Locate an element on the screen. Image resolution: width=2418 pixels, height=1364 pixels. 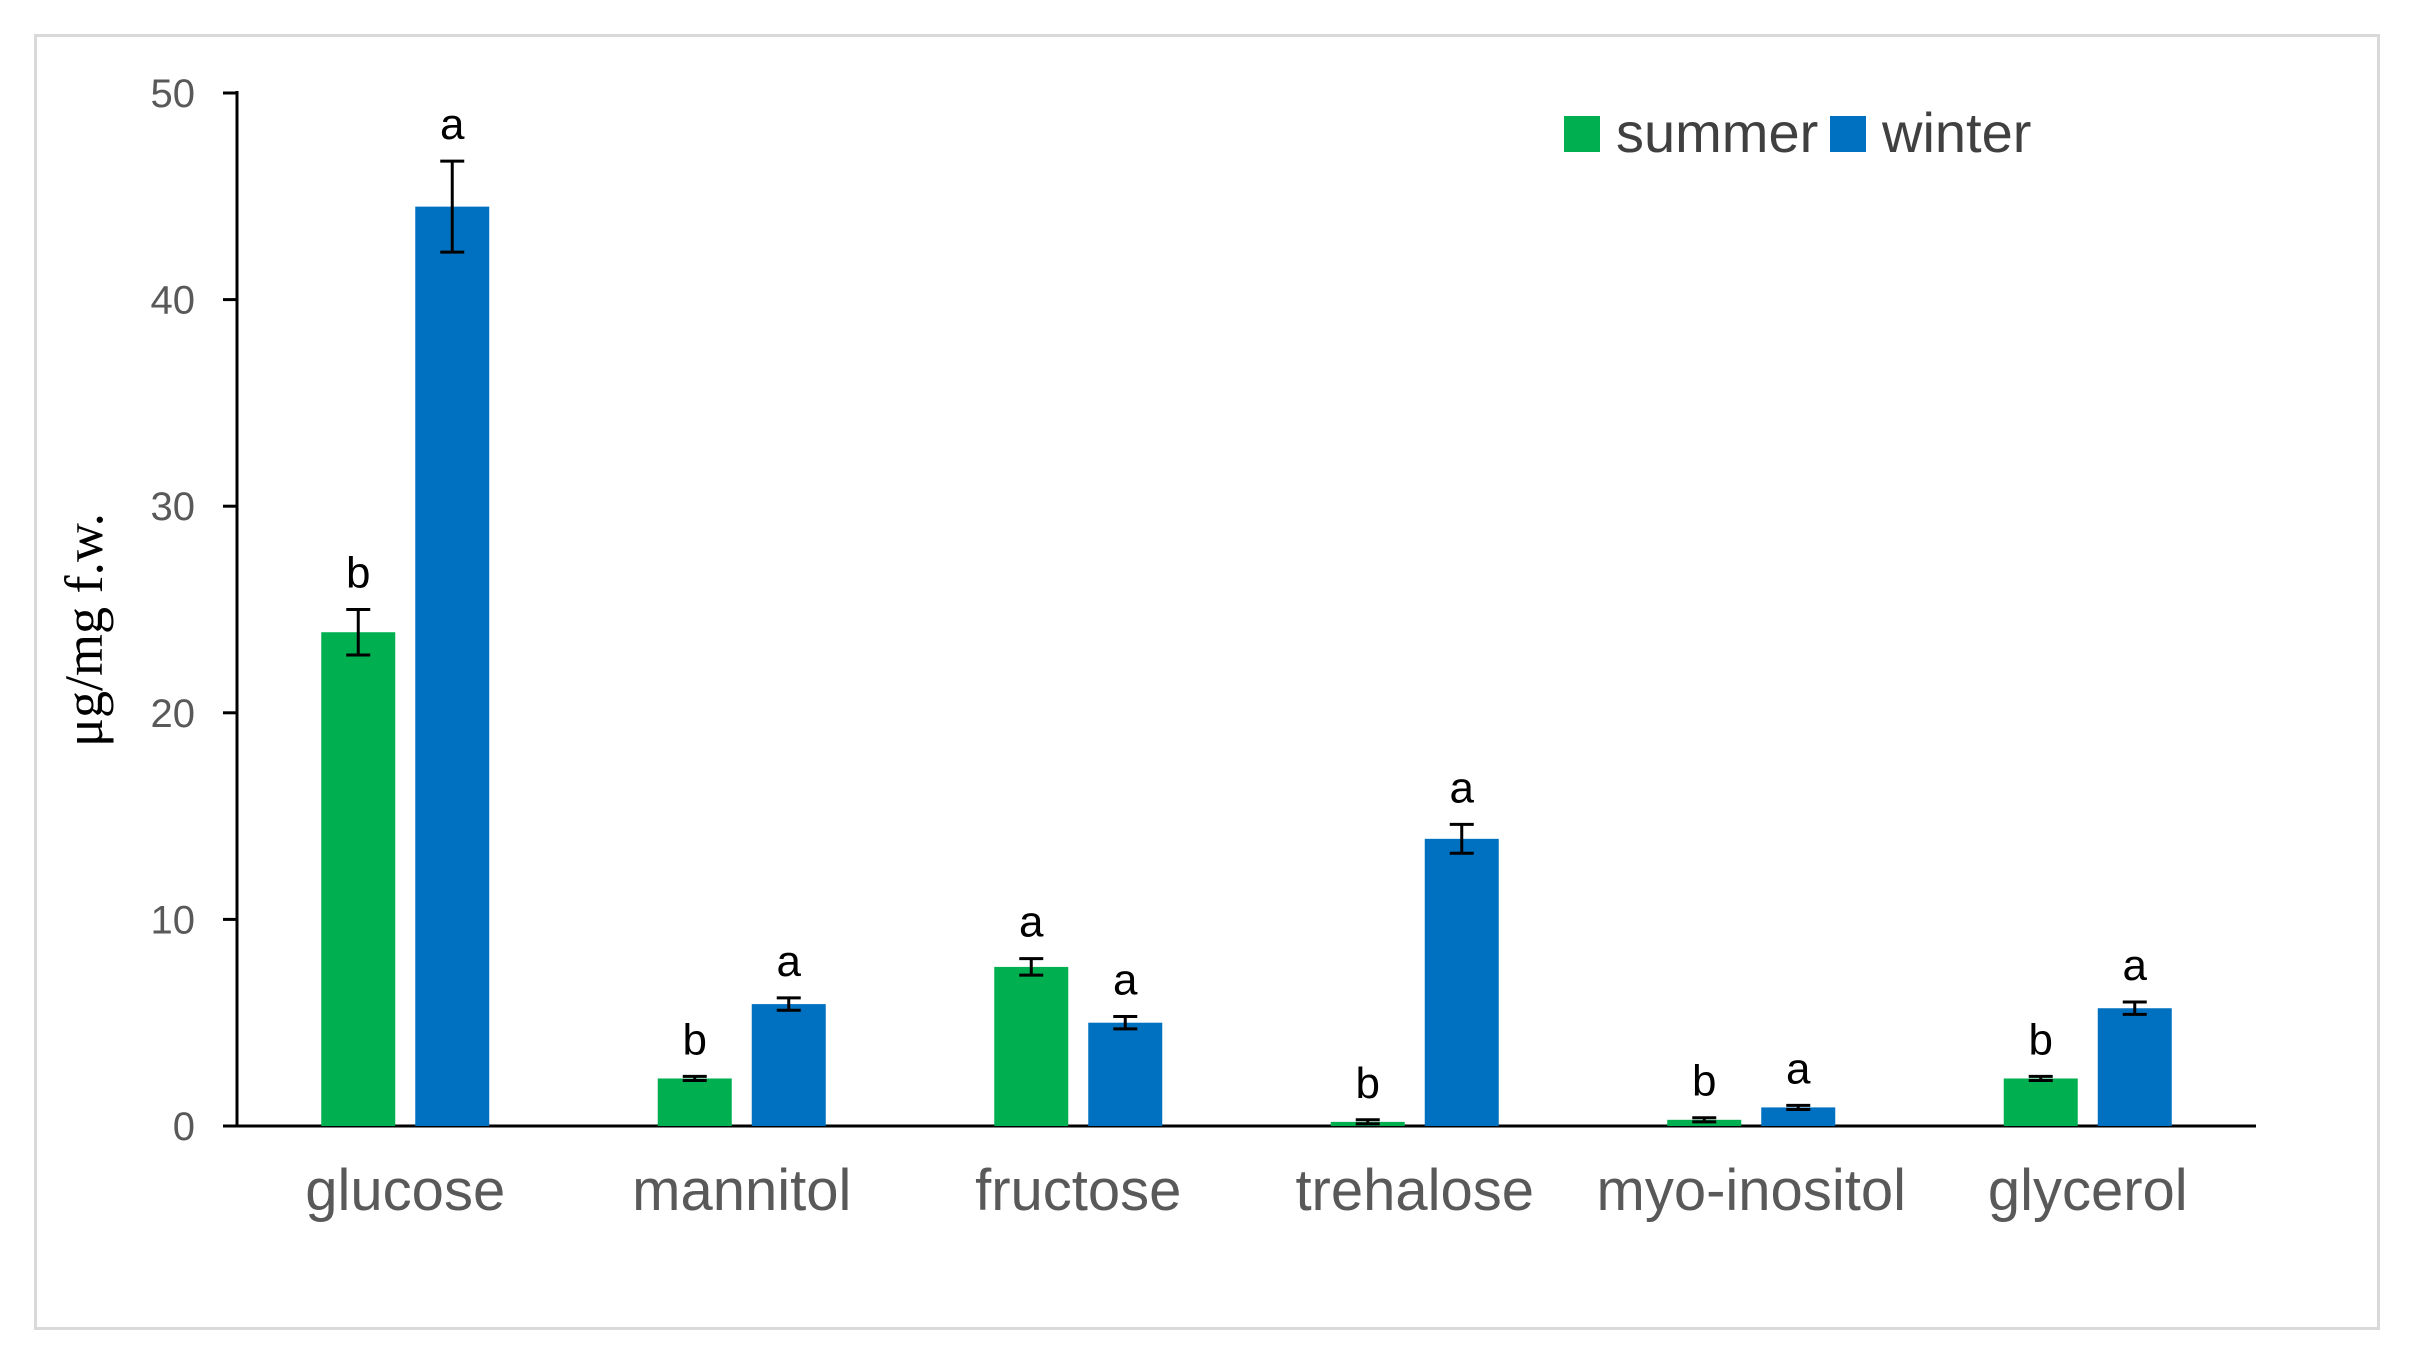
x-category-label: myo-inositol is located at coordinates (1751, 1190).